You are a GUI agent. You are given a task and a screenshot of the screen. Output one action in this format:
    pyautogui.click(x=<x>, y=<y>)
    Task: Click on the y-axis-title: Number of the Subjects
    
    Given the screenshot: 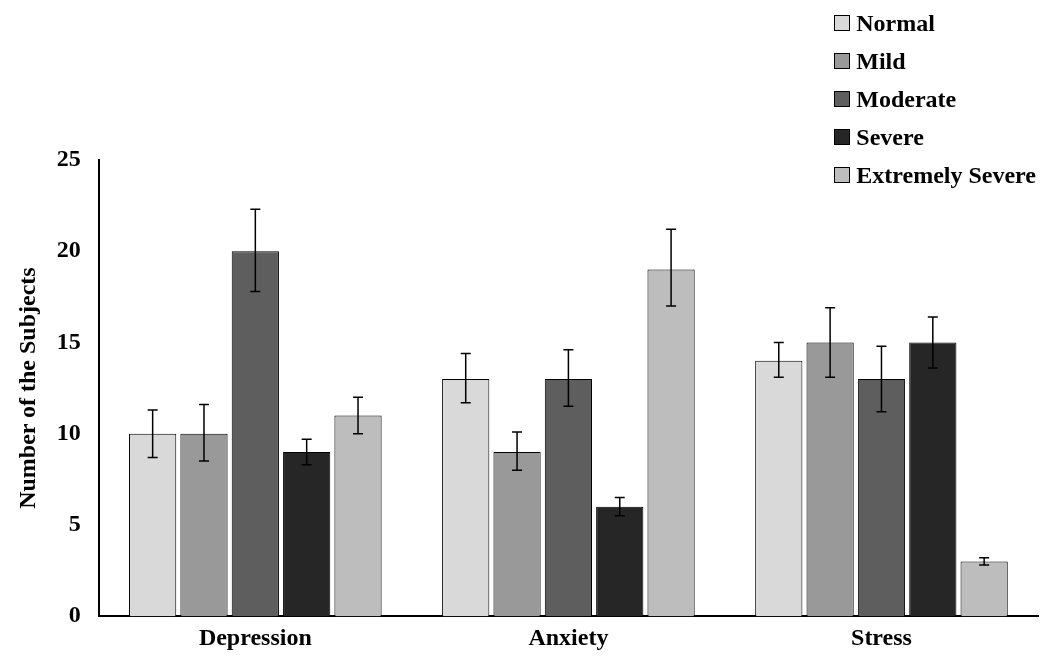 What is the action you would take?
    pyautogui.click(x=26, y=388)
    